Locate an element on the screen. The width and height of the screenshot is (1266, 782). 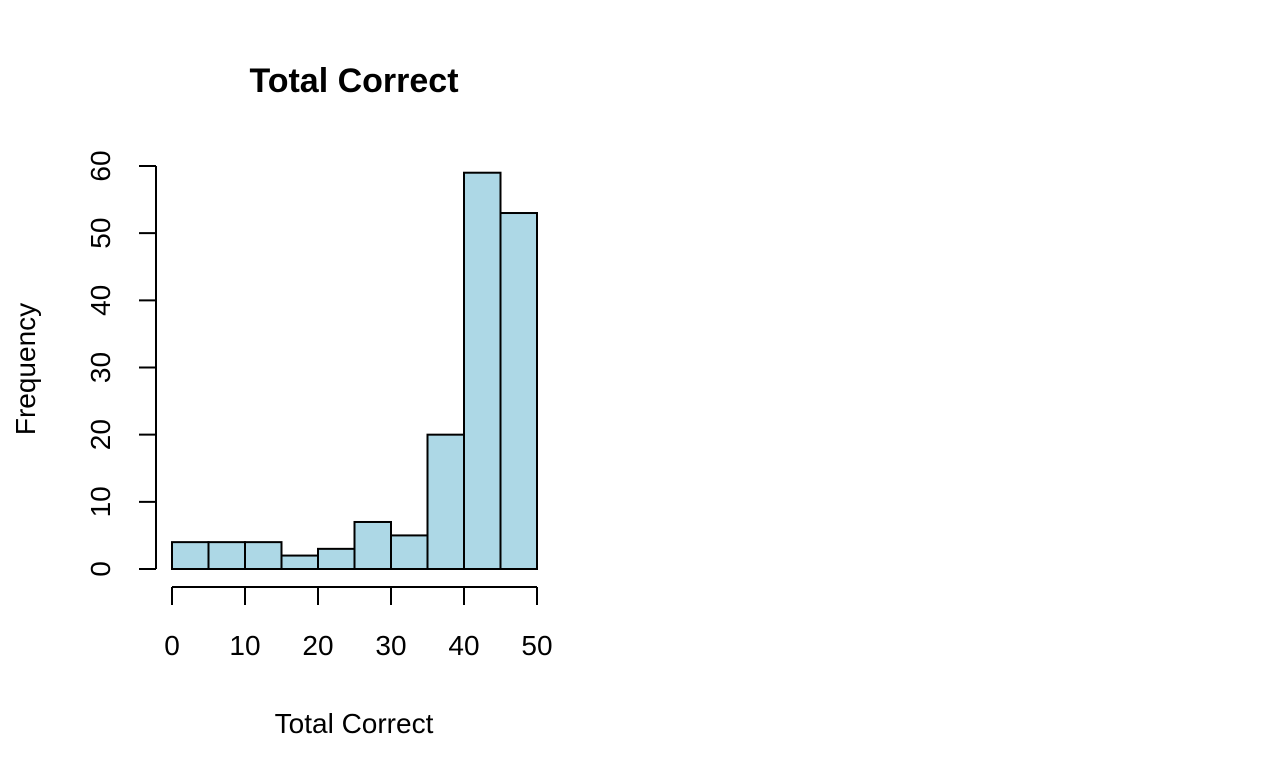
bars-group is located at coordinates (354, 371).